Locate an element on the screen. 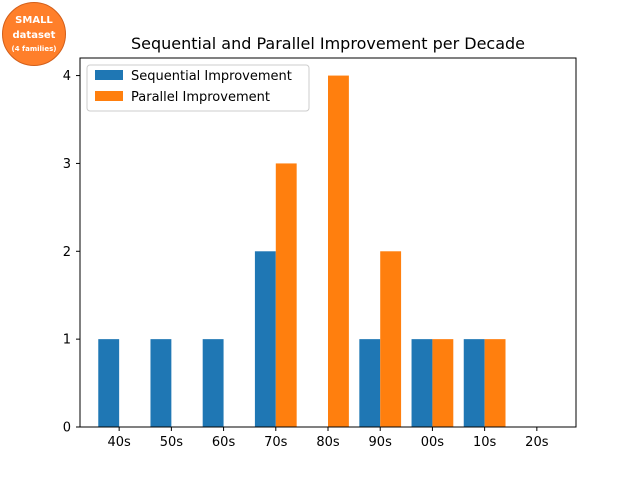  sequential-bar-90s is located at coordinates (370, 383).